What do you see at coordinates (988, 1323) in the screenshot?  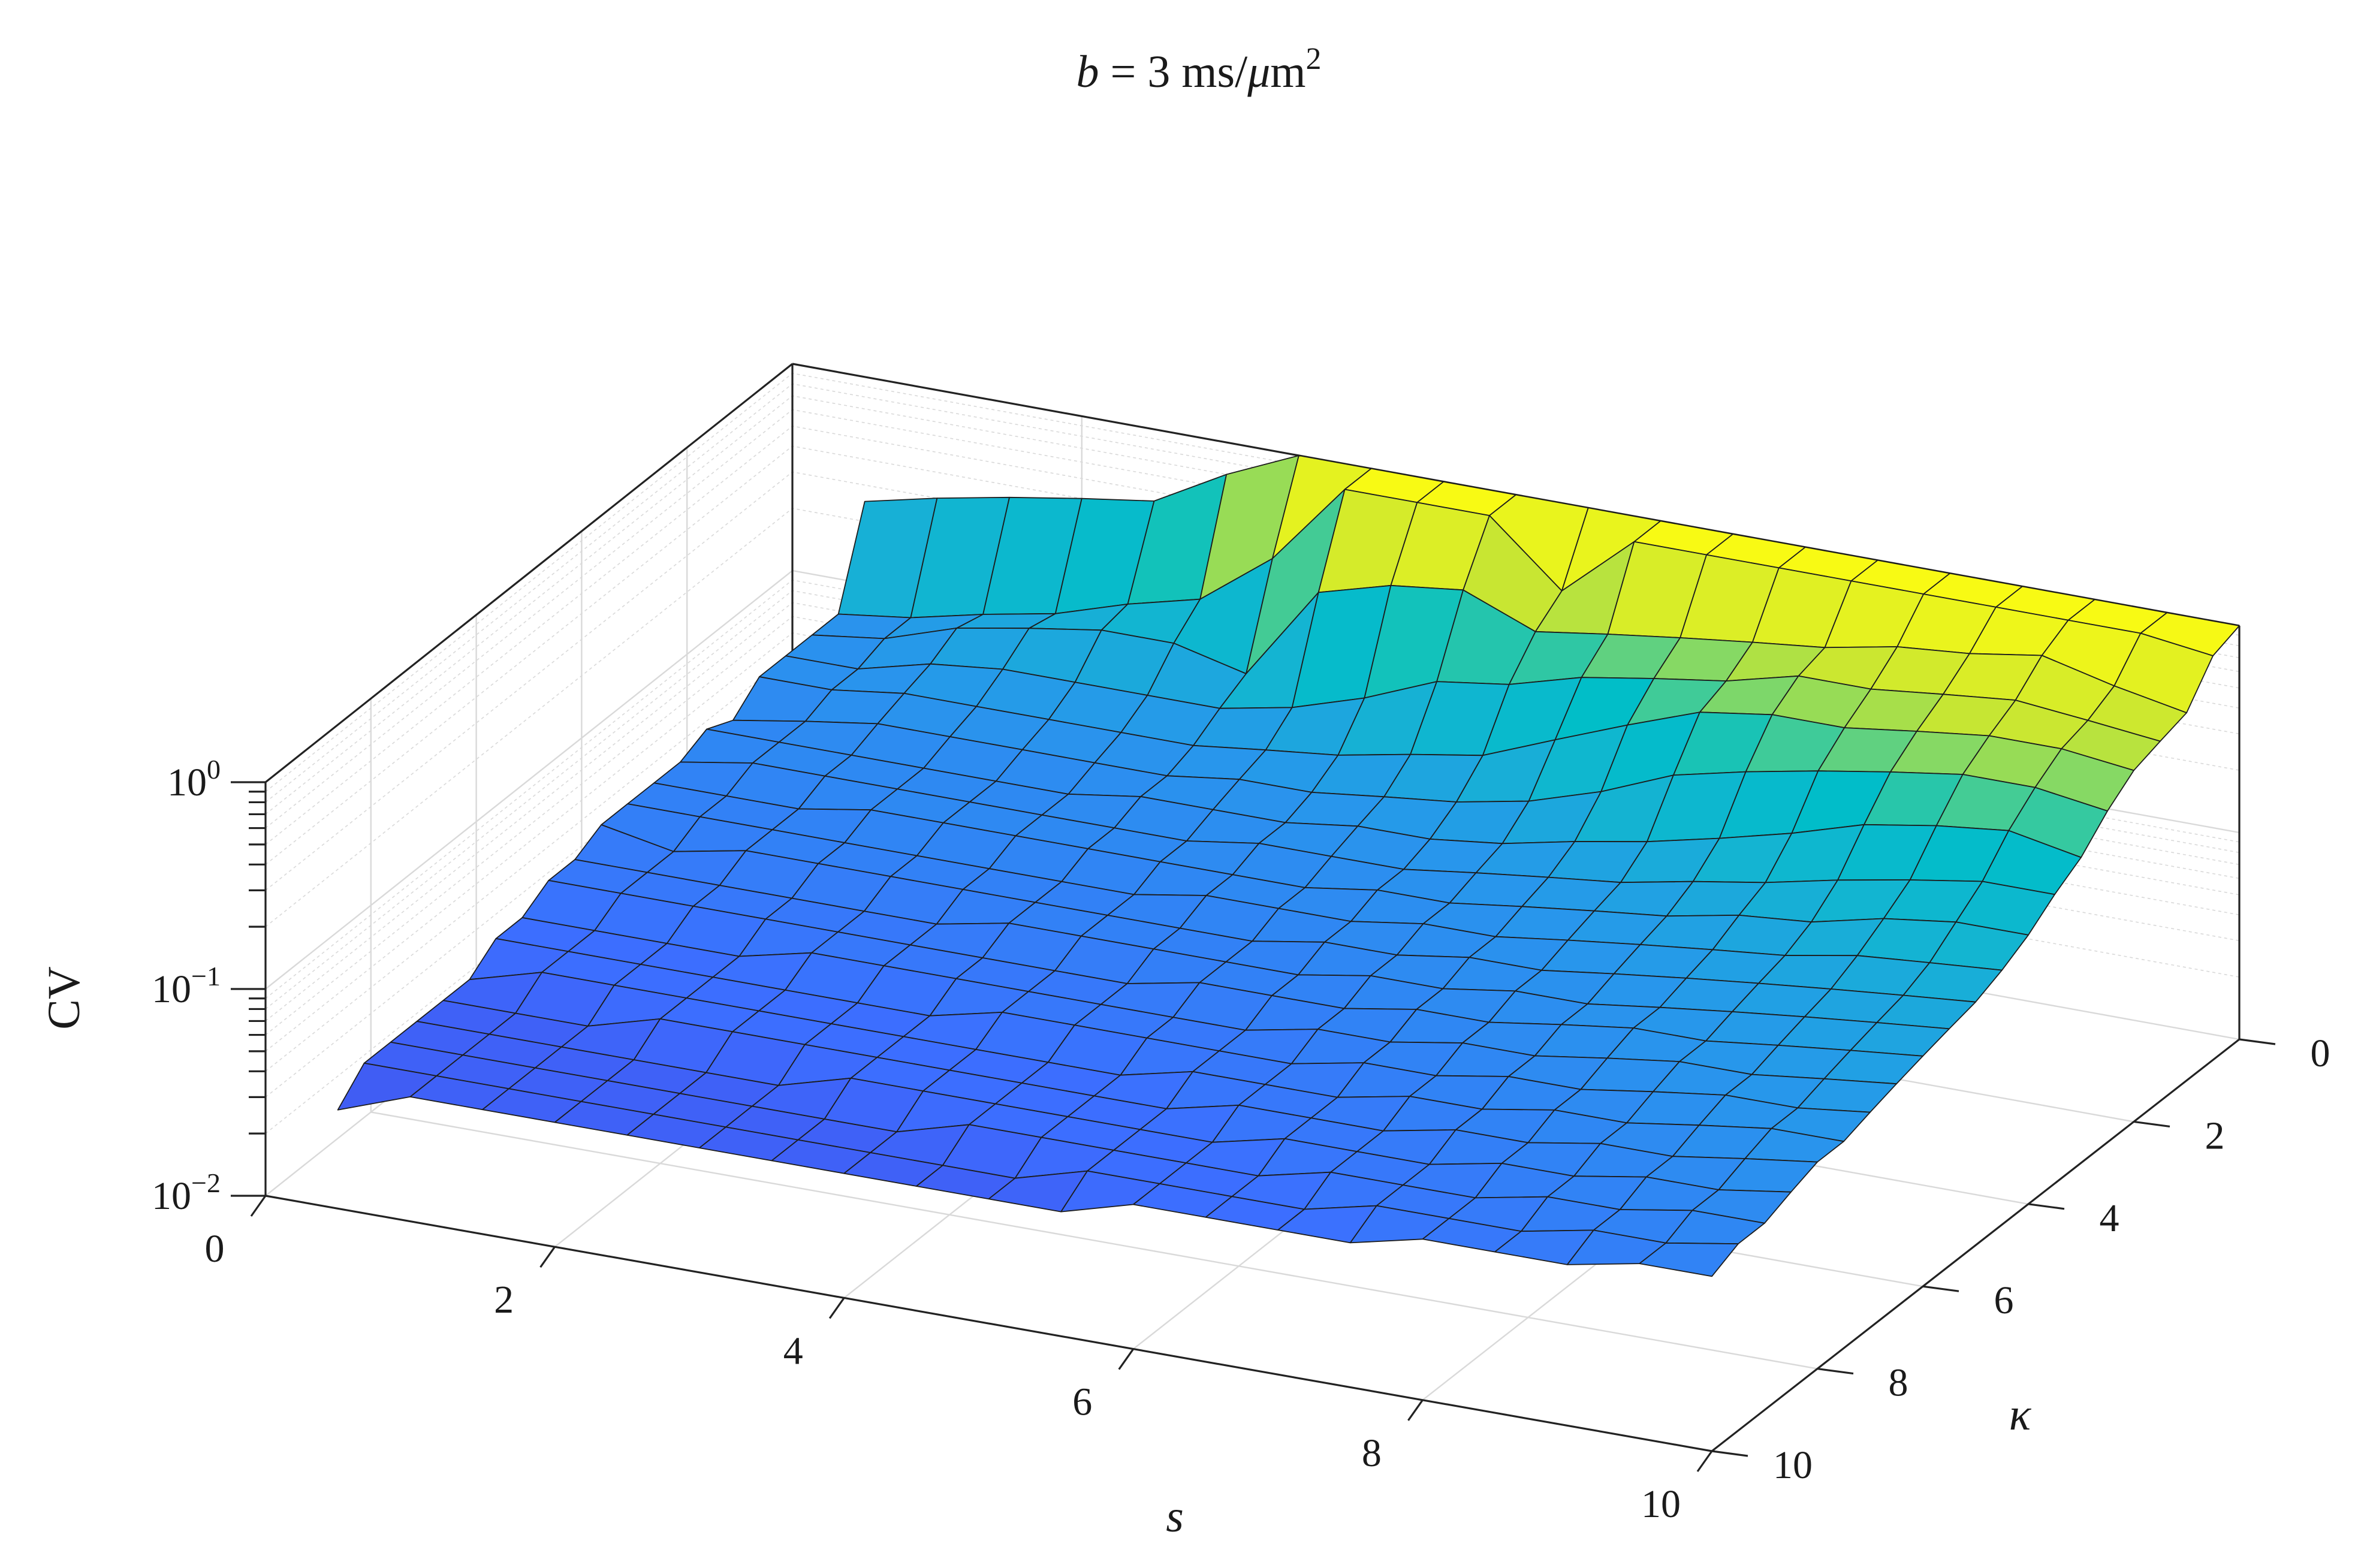 I see `s-axis-line` at bounding box center [988, 1323].